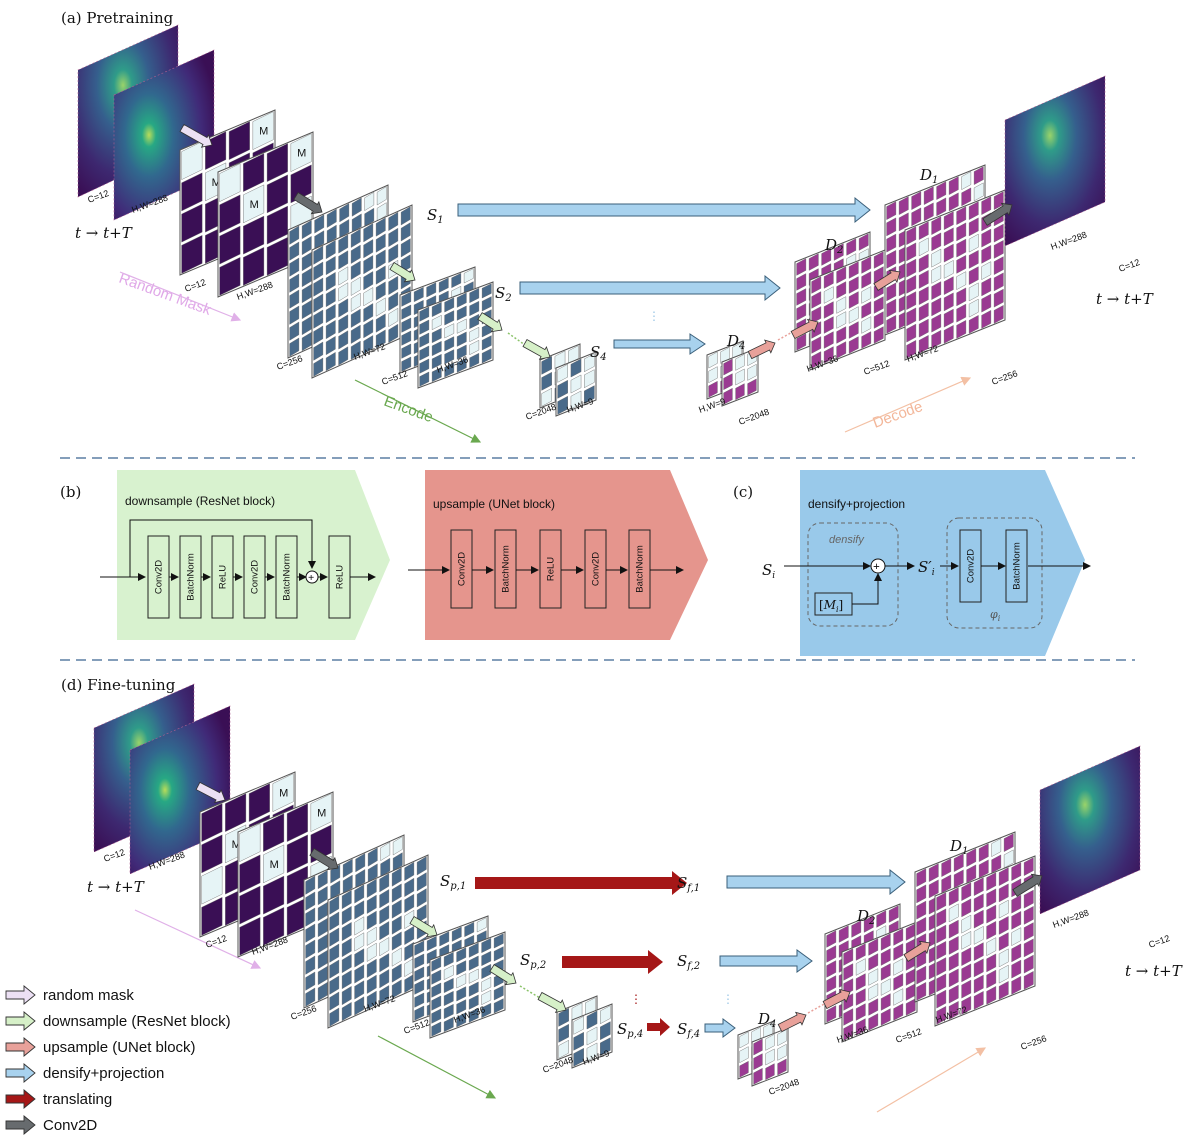  Describe the element at coordinates (1027, 885) in the screenshot. I see `ft-conv2d-arrow-out` at that location.